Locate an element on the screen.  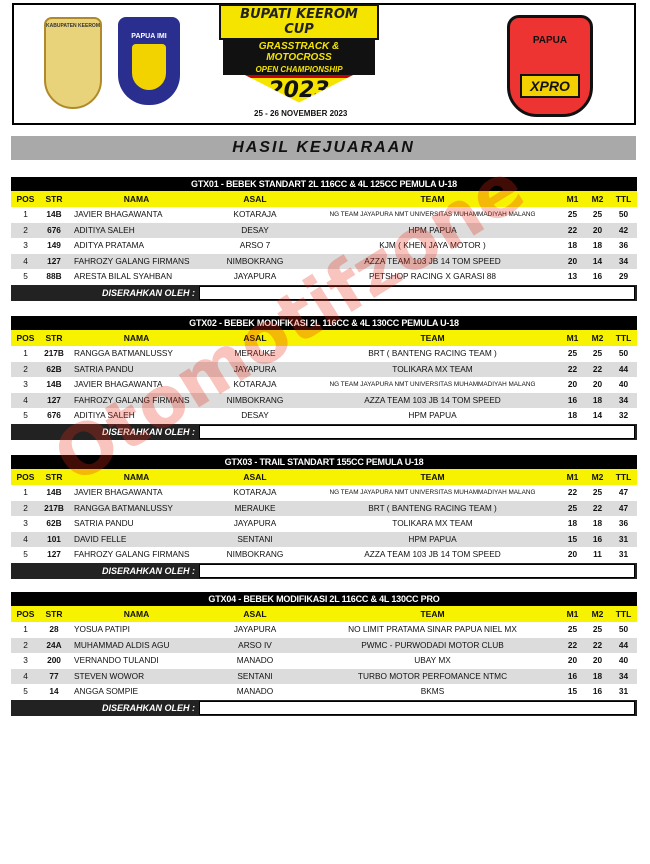
cell-pos: 2 is located at coordinates (25, 644).